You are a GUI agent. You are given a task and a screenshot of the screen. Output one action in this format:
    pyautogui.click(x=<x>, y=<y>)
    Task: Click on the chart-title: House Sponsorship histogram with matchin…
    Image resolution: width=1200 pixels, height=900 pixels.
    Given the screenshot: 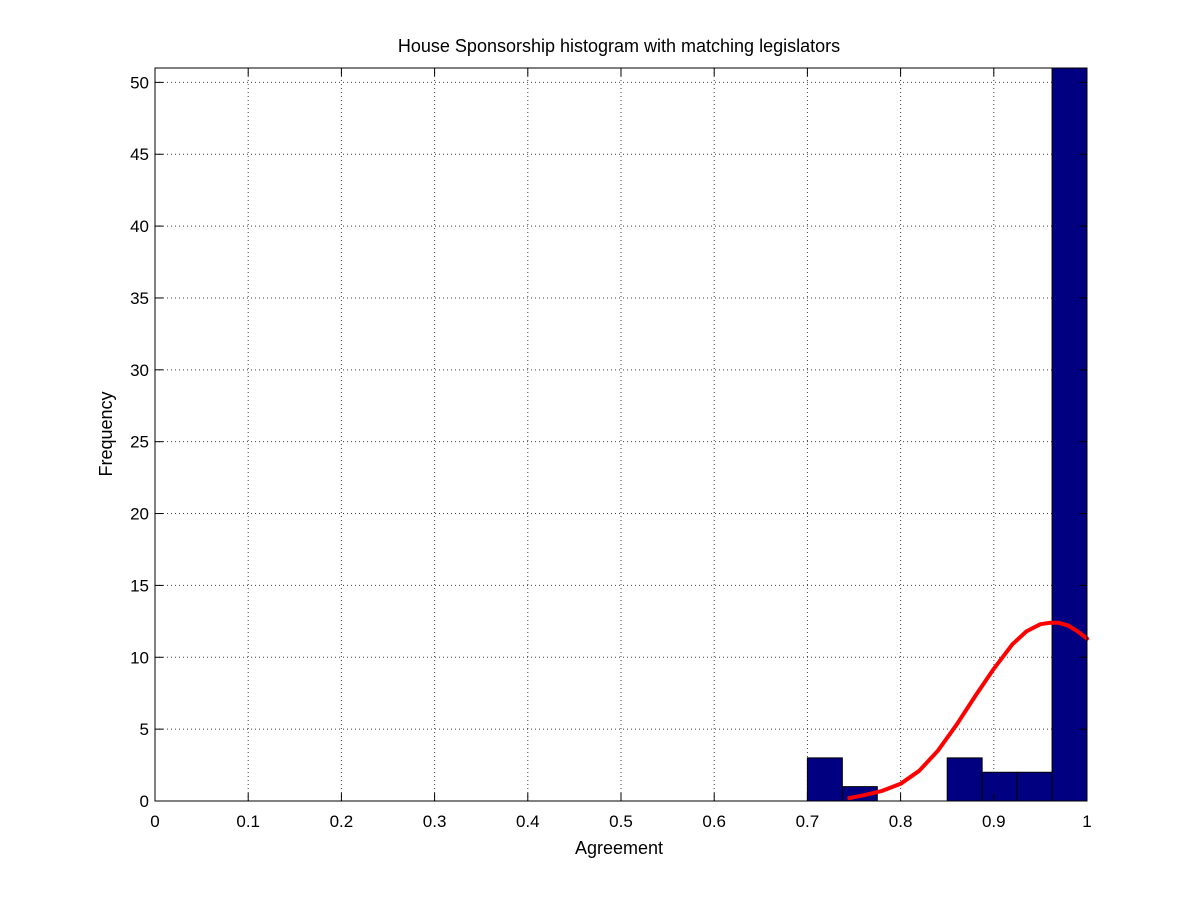 What is the action you would take?
    pyautogui.click(x=619, y=46)
    